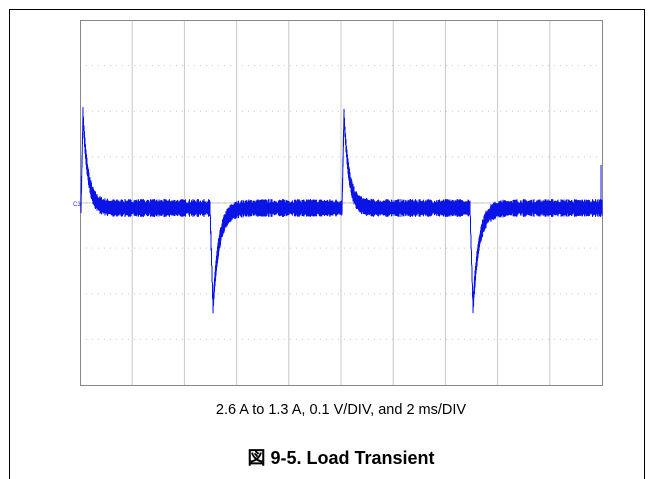  I want to click on caption: 2.6 A to 1.3 A, 0.1 V/DIV, and 2 ms/DIV, so click(341, 410).